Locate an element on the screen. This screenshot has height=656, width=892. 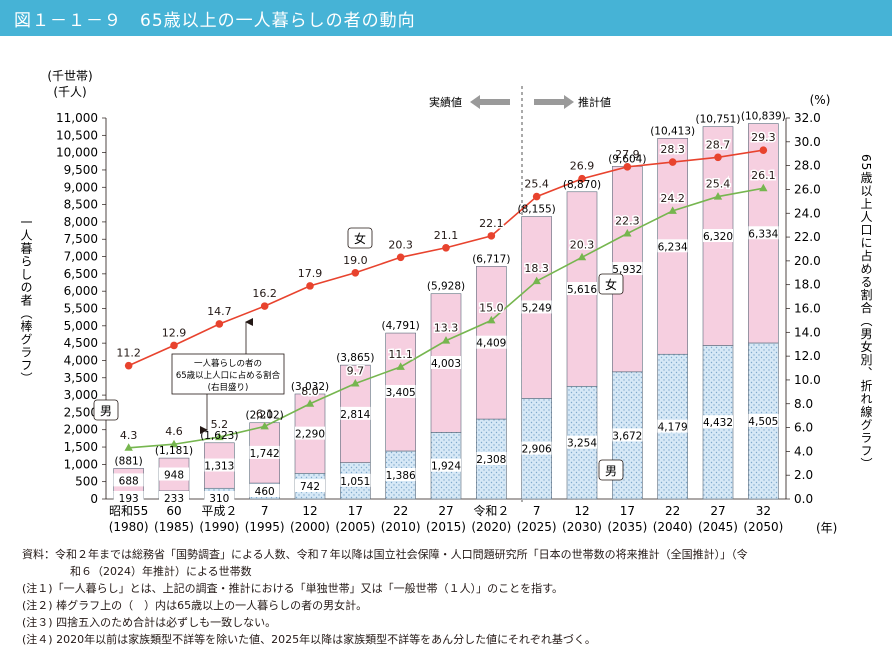
x-category-year: (2000) is located at coordinates (310, 527).